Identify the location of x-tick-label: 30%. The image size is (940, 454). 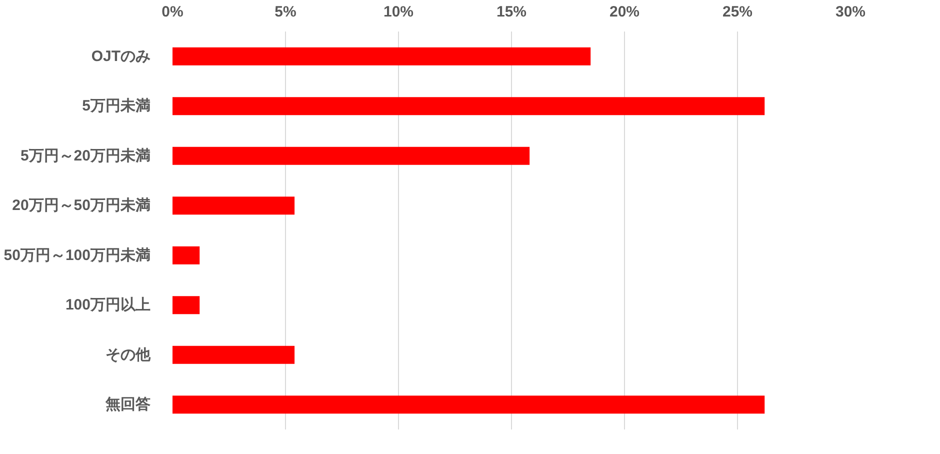
(850, 12).